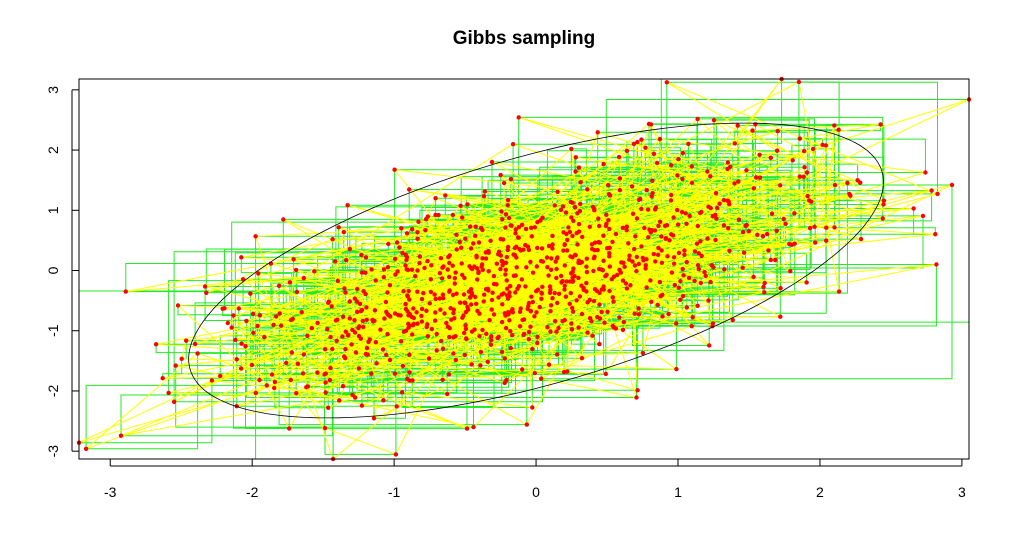  I want to click on x-tick-label: -2, so click(252, 492).